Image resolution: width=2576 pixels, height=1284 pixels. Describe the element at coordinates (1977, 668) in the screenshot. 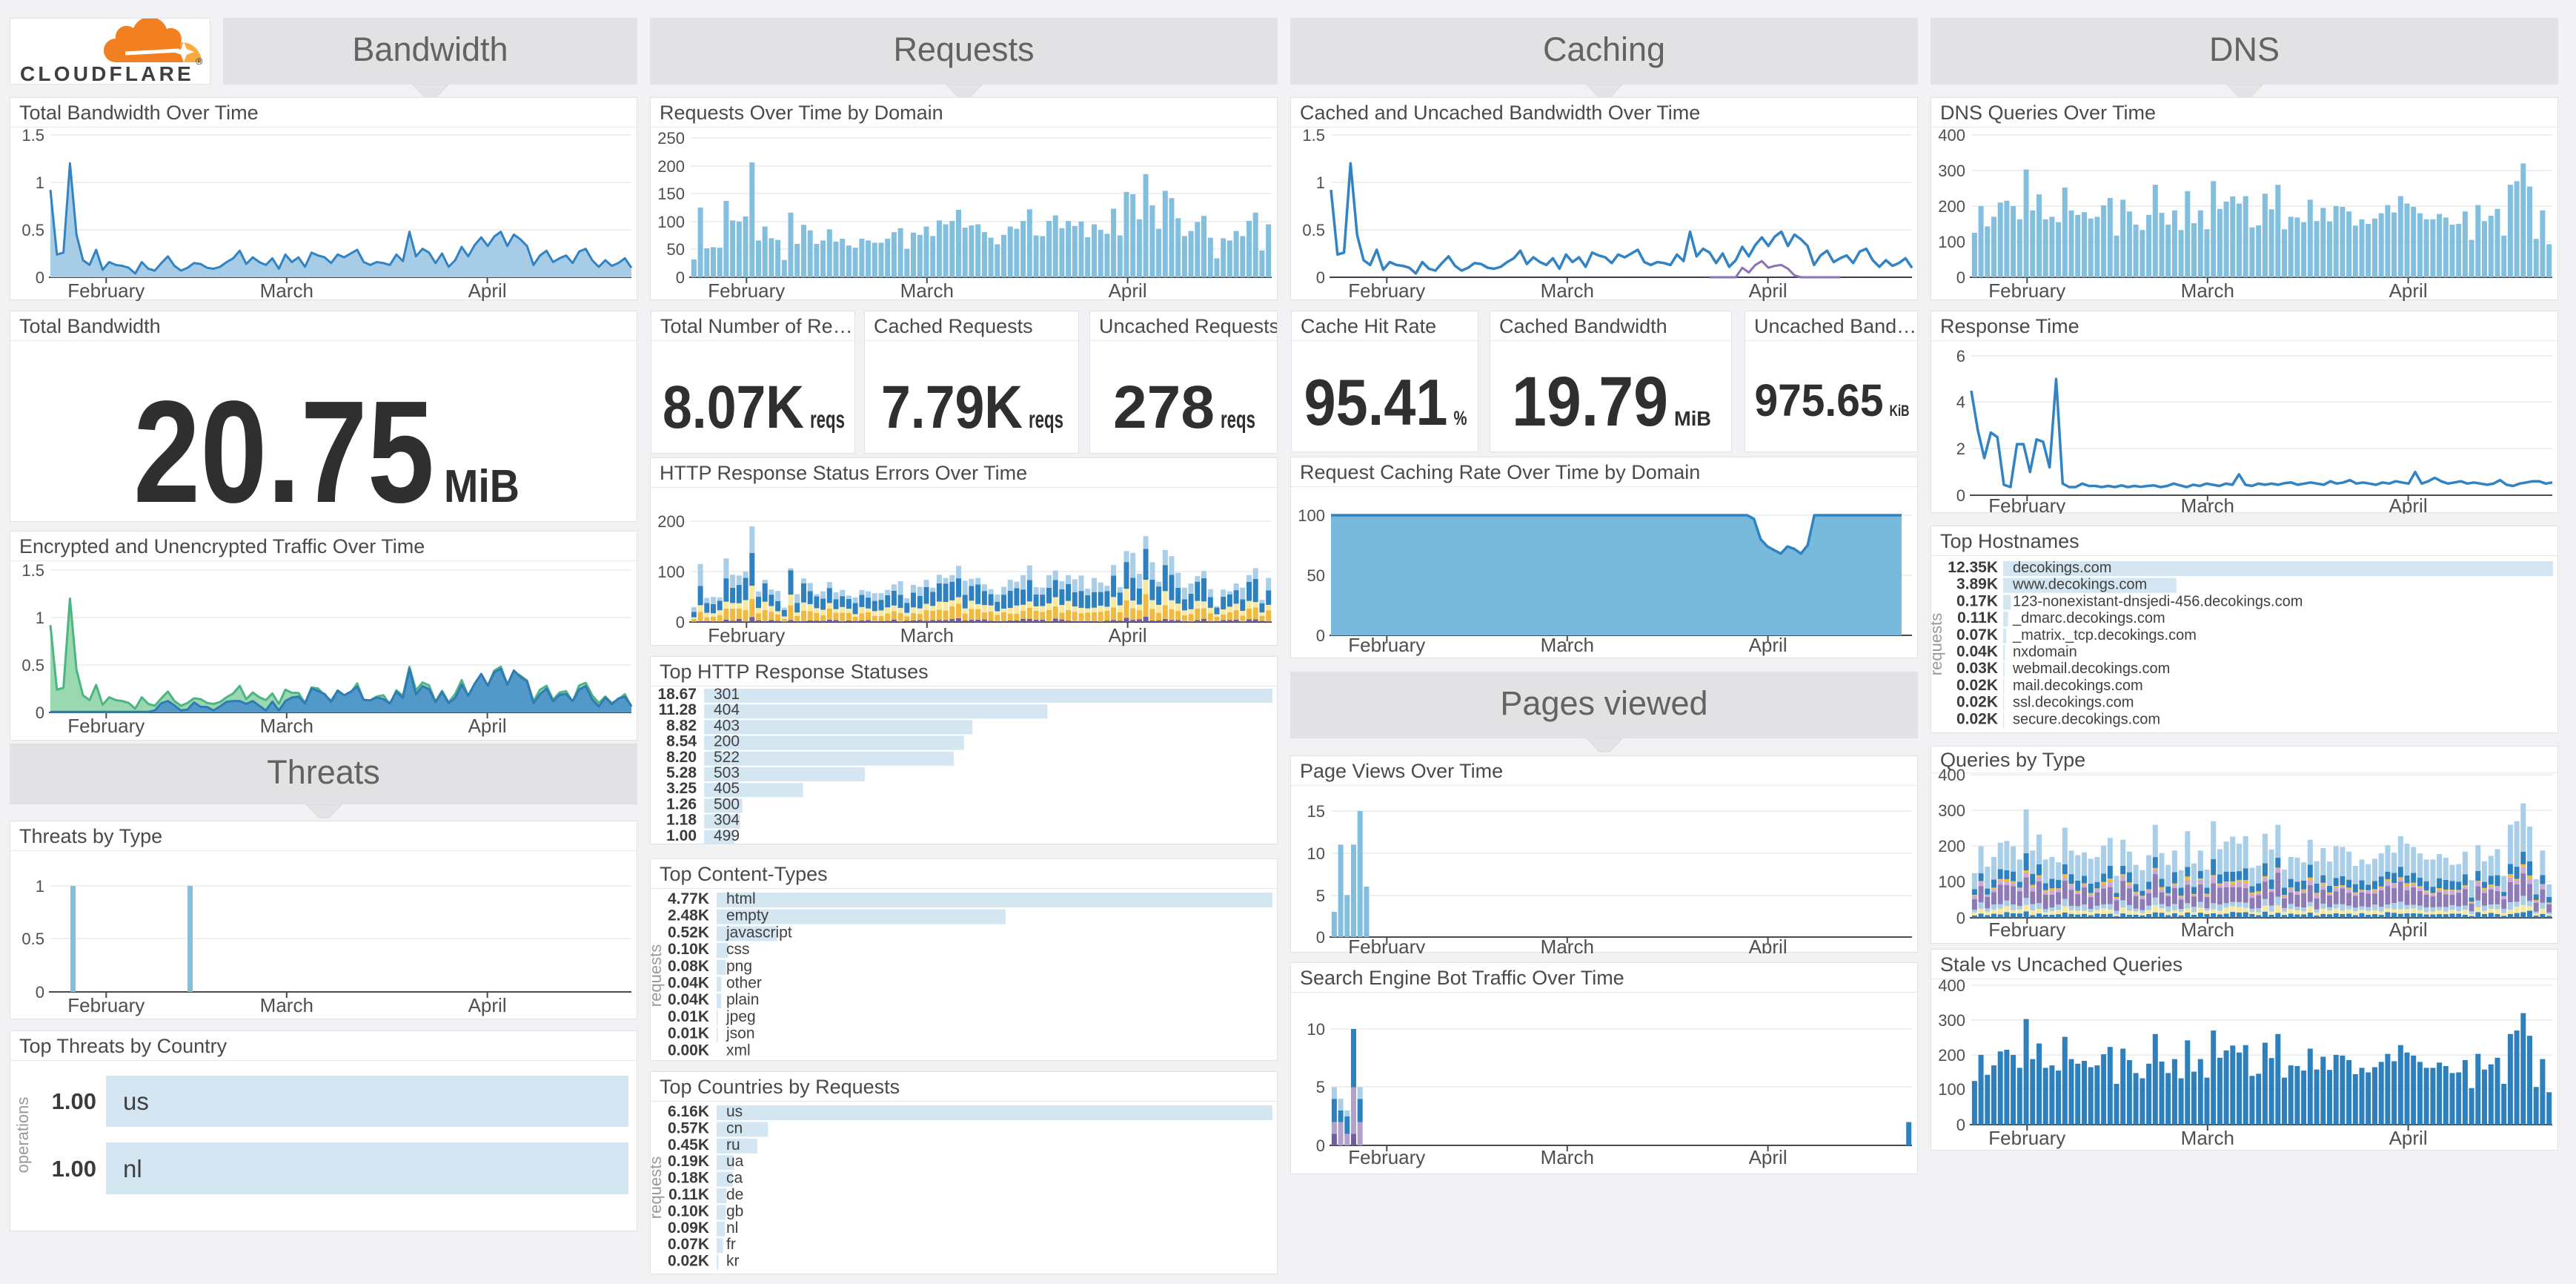

I see `svg-text: 0.03K` at that location.